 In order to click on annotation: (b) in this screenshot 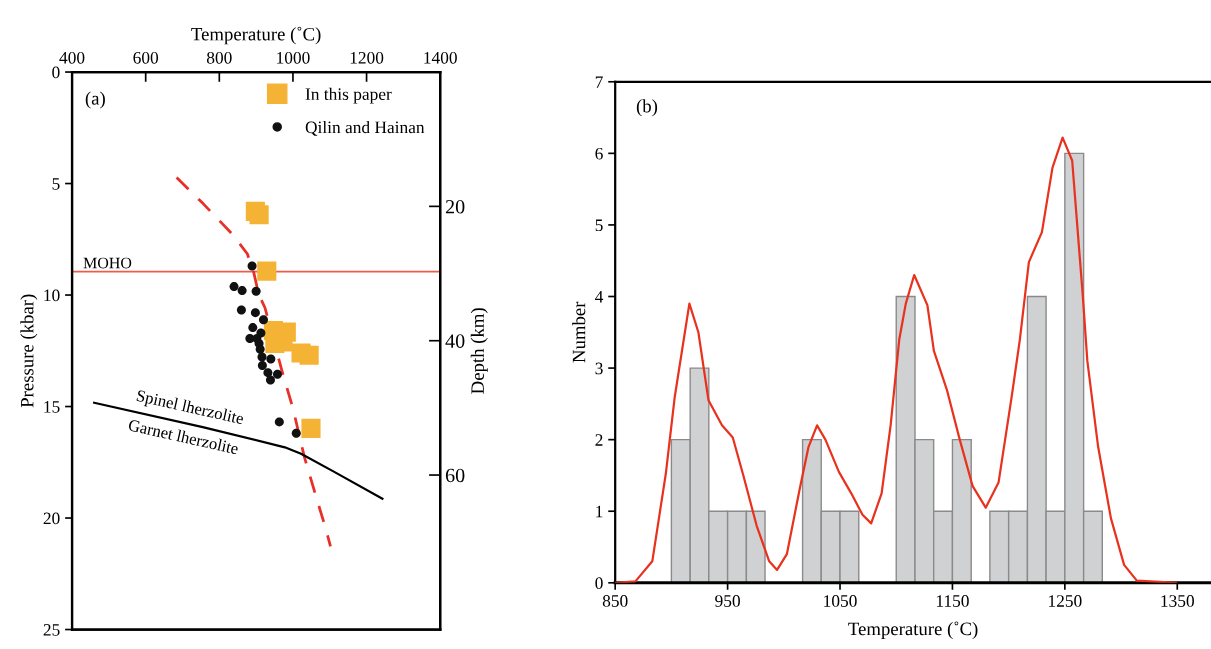, I will do `click(647, 108)`.